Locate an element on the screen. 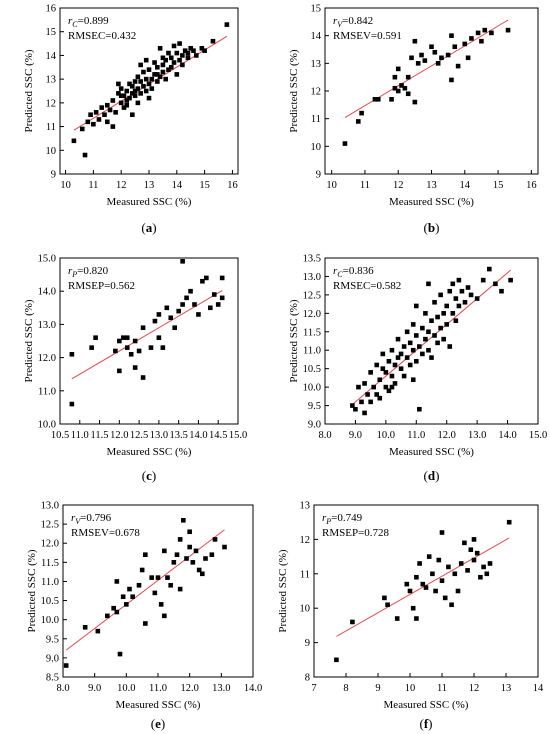 This screenshot has width=550, height=734. panel-letter: f is located at coordinates (426, 723).